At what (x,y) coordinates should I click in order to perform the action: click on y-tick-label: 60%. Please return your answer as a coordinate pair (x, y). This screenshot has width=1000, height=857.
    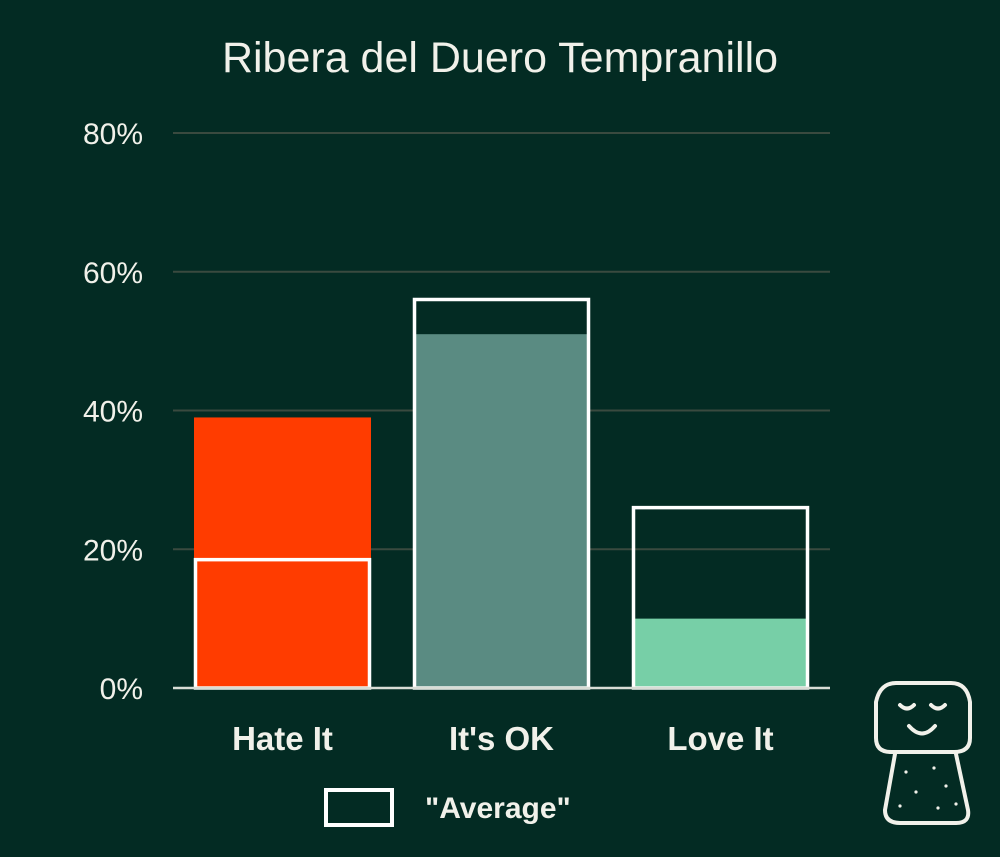
    Looking at the image, I should click on (113, 273).